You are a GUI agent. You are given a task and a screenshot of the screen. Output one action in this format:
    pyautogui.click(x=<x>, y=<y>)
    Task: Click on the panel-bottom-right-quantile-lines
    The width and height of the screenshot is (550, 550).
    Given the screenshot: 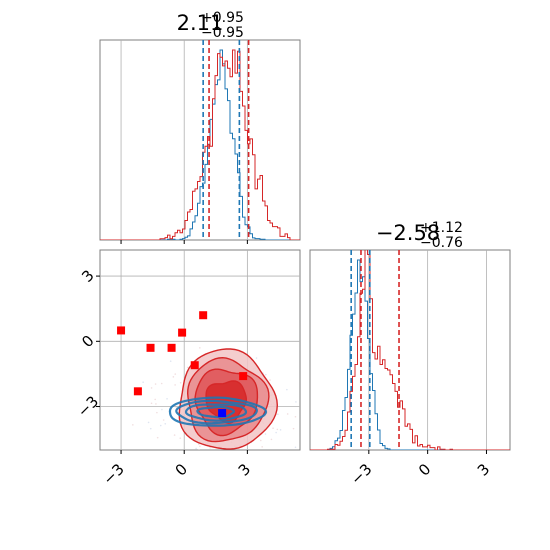 What is the action you would take?
    pyautogui.click(x=375, y=350)
    